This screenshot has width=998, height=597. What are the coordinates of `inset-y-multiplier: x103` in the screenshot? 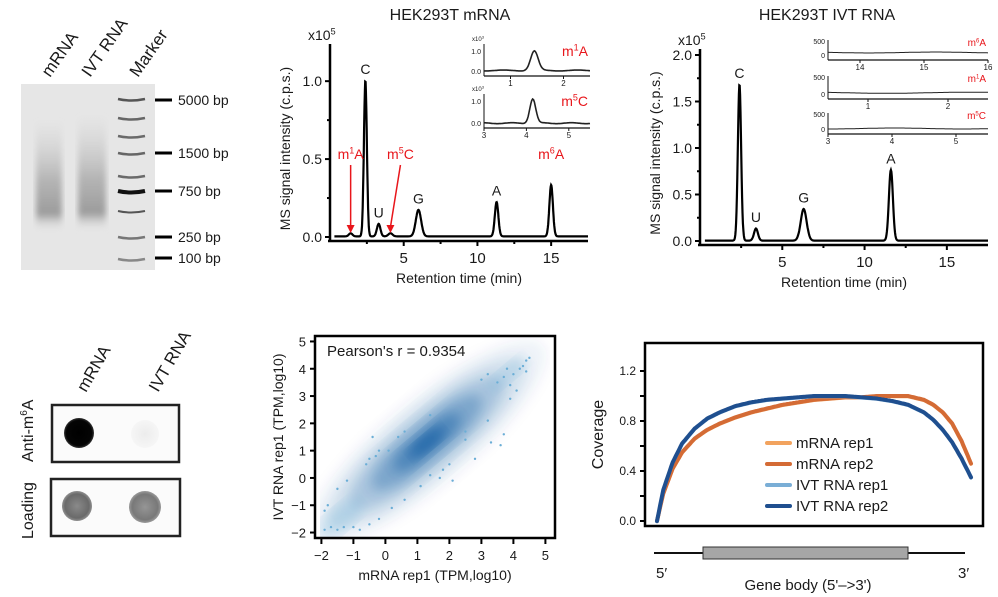 It's located at (478, 39).